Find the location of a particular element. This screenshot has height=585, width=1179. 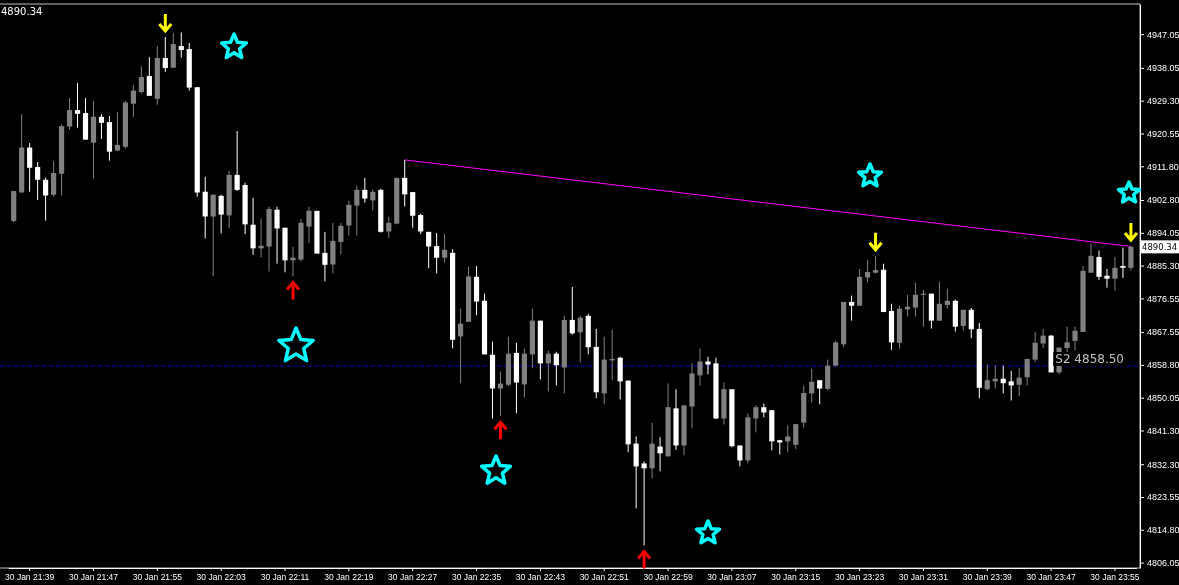

y-tick-label: 4894.05 is located at coordinates (1163, 233).